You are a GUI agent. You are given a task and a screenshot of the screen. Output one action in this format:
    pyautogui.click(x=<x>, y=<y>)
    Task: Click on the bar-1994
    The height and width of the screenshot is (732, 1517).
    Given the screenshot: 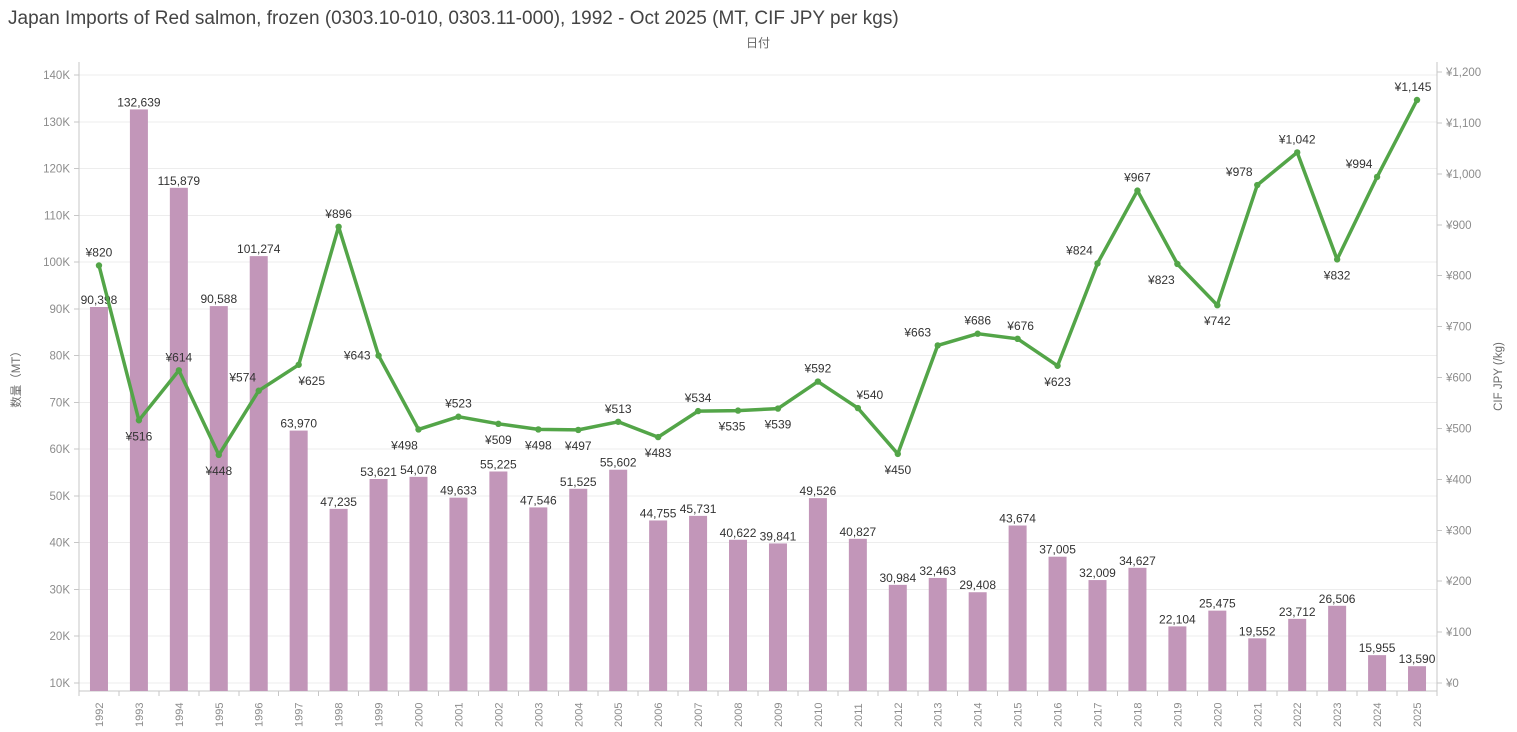 What is the action you would take?
    pyautogui.click(x=178, y=439)
    